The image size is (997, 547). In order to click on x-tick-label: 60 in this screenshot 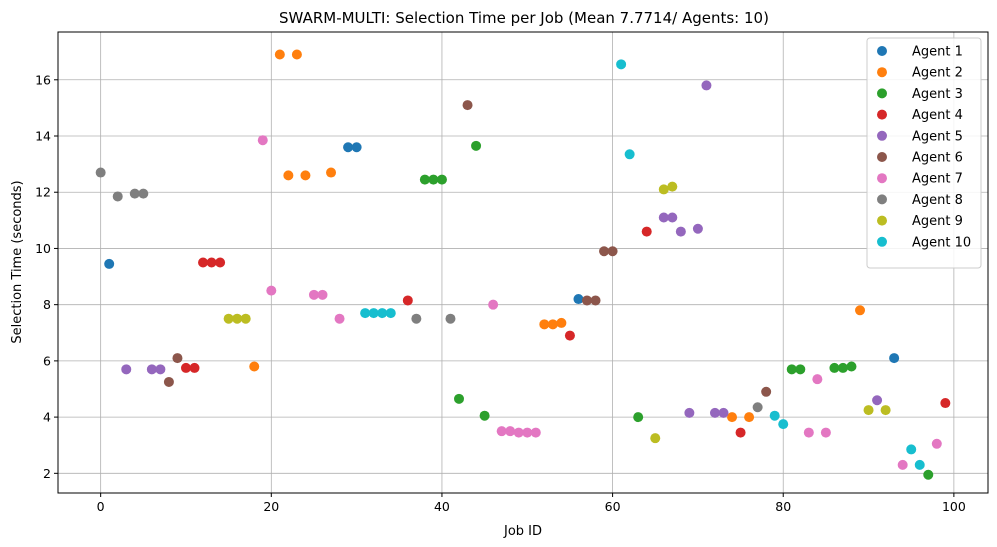, I will do `click(613, 506)`.